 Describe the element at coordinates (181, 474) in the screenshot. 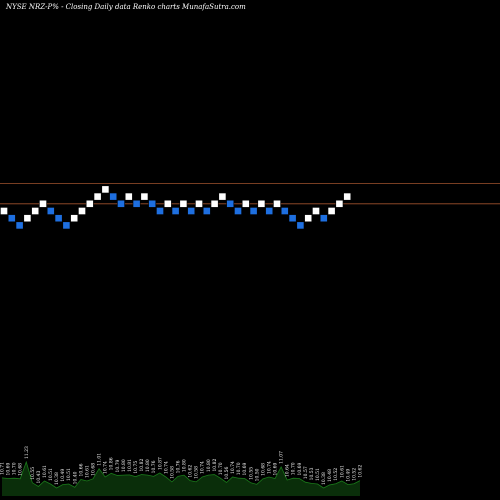

I see `volume-line` at that location.